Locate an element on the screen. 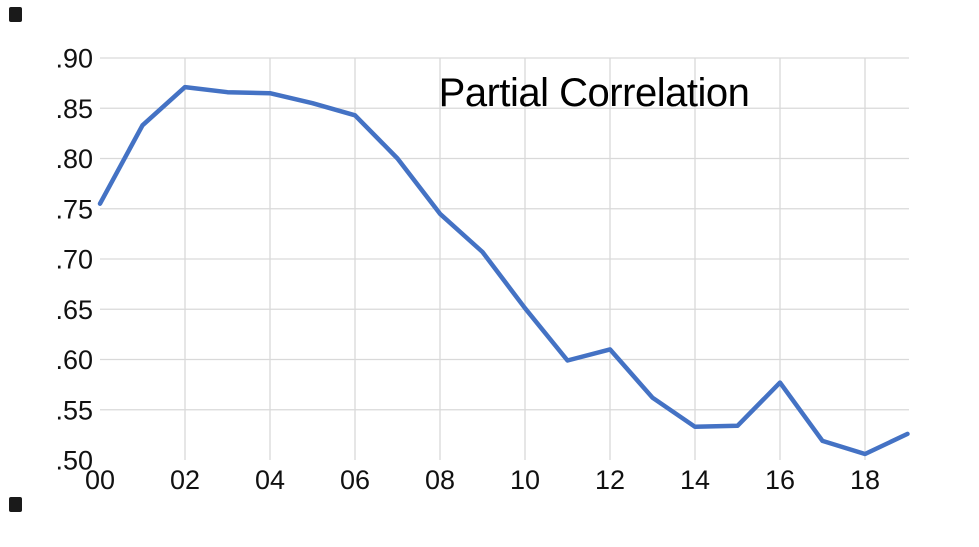 The width and height of the screenshot is (979, 547). y-tick-label: .50 is located at coordinates (74, 461).